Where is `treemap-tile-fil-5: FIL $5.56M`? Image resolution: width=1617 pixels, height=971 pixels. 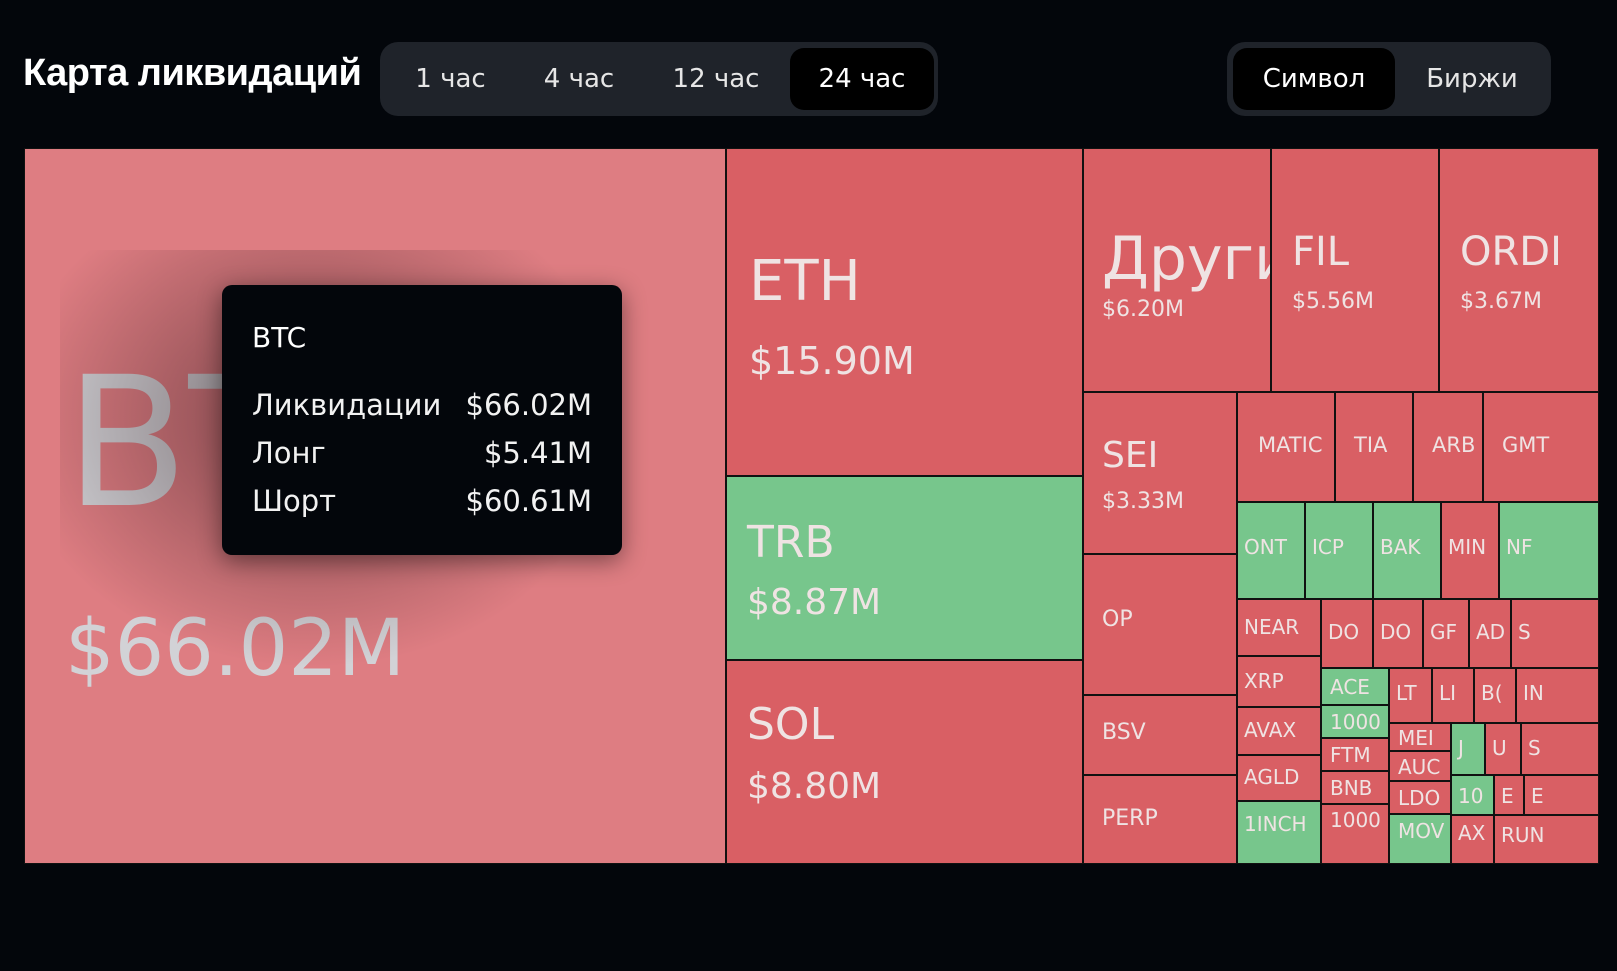 treemap-tile-fil-5: FIL $5.56M is located at coordinates (1355, 270).